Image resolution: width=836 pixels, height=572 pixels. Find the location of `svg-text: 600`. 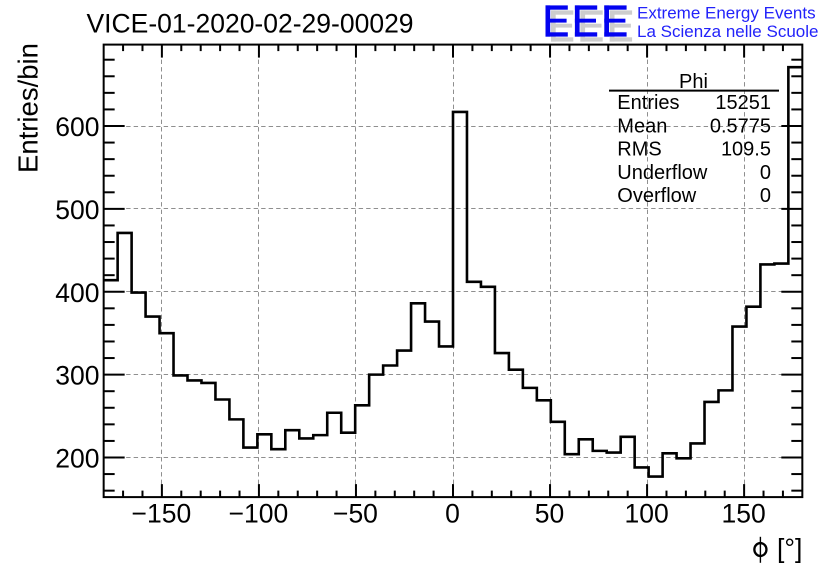

svg-text: 600 is located at coordinates (77, 127).